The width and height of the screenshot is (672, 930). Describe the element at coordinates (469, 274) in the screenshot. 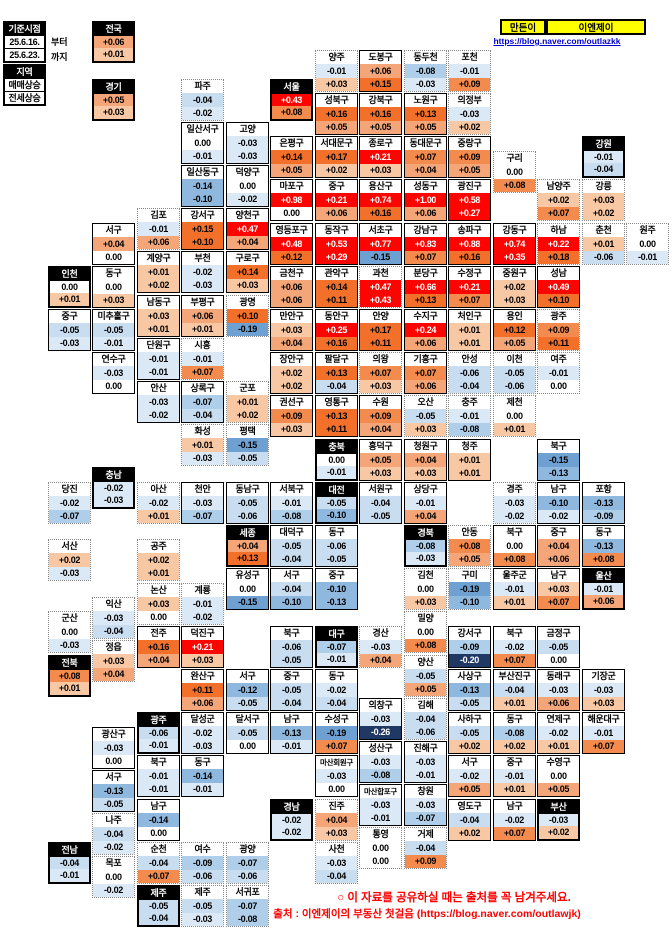

I see `region-label: 수정구` at that location.